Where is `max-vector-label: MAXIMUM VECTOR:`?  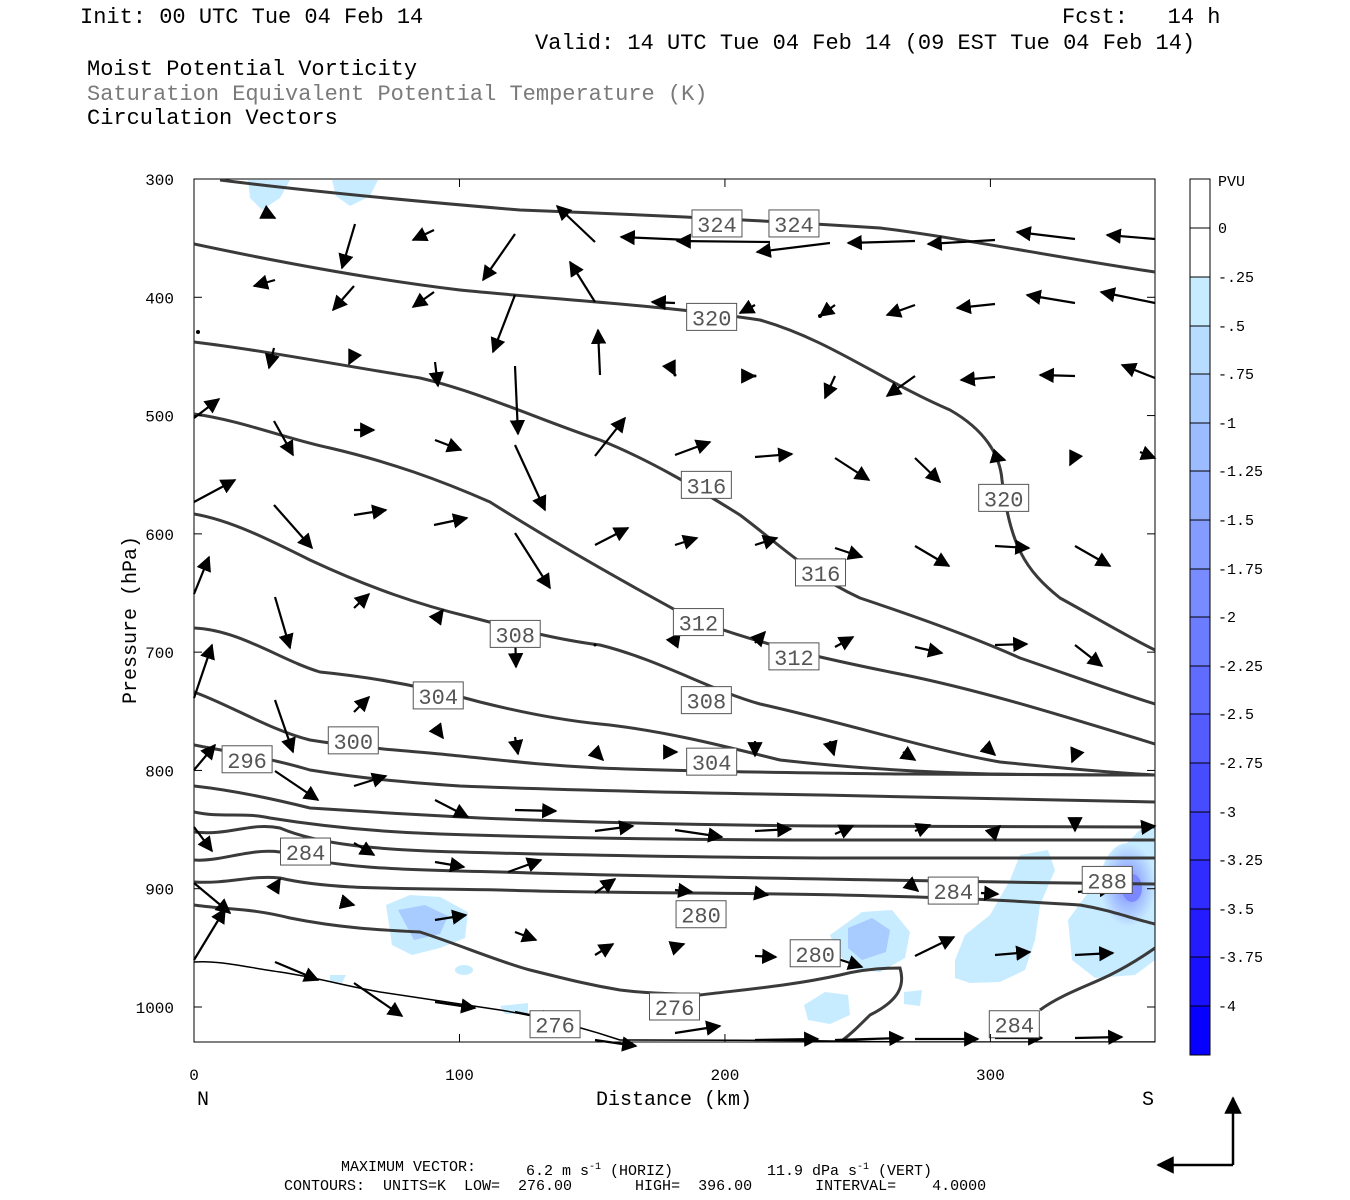
max-vector-label: MAXIMUM VECTOR: is located at coordinates (409, 1167).